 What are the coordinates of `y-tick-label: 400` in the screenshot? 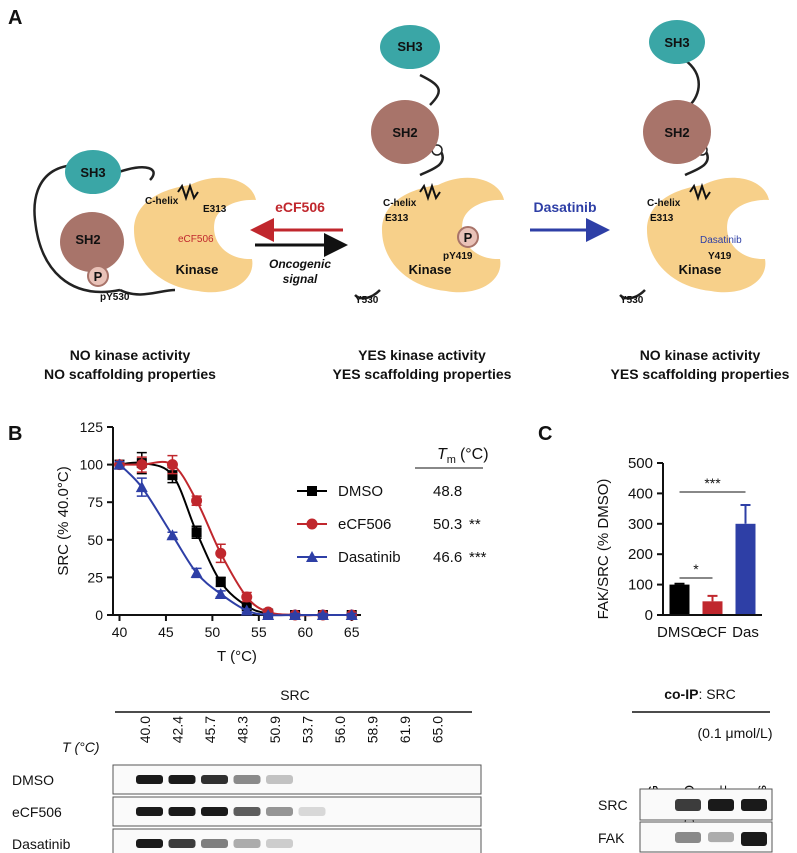 It's located at (640, 493).